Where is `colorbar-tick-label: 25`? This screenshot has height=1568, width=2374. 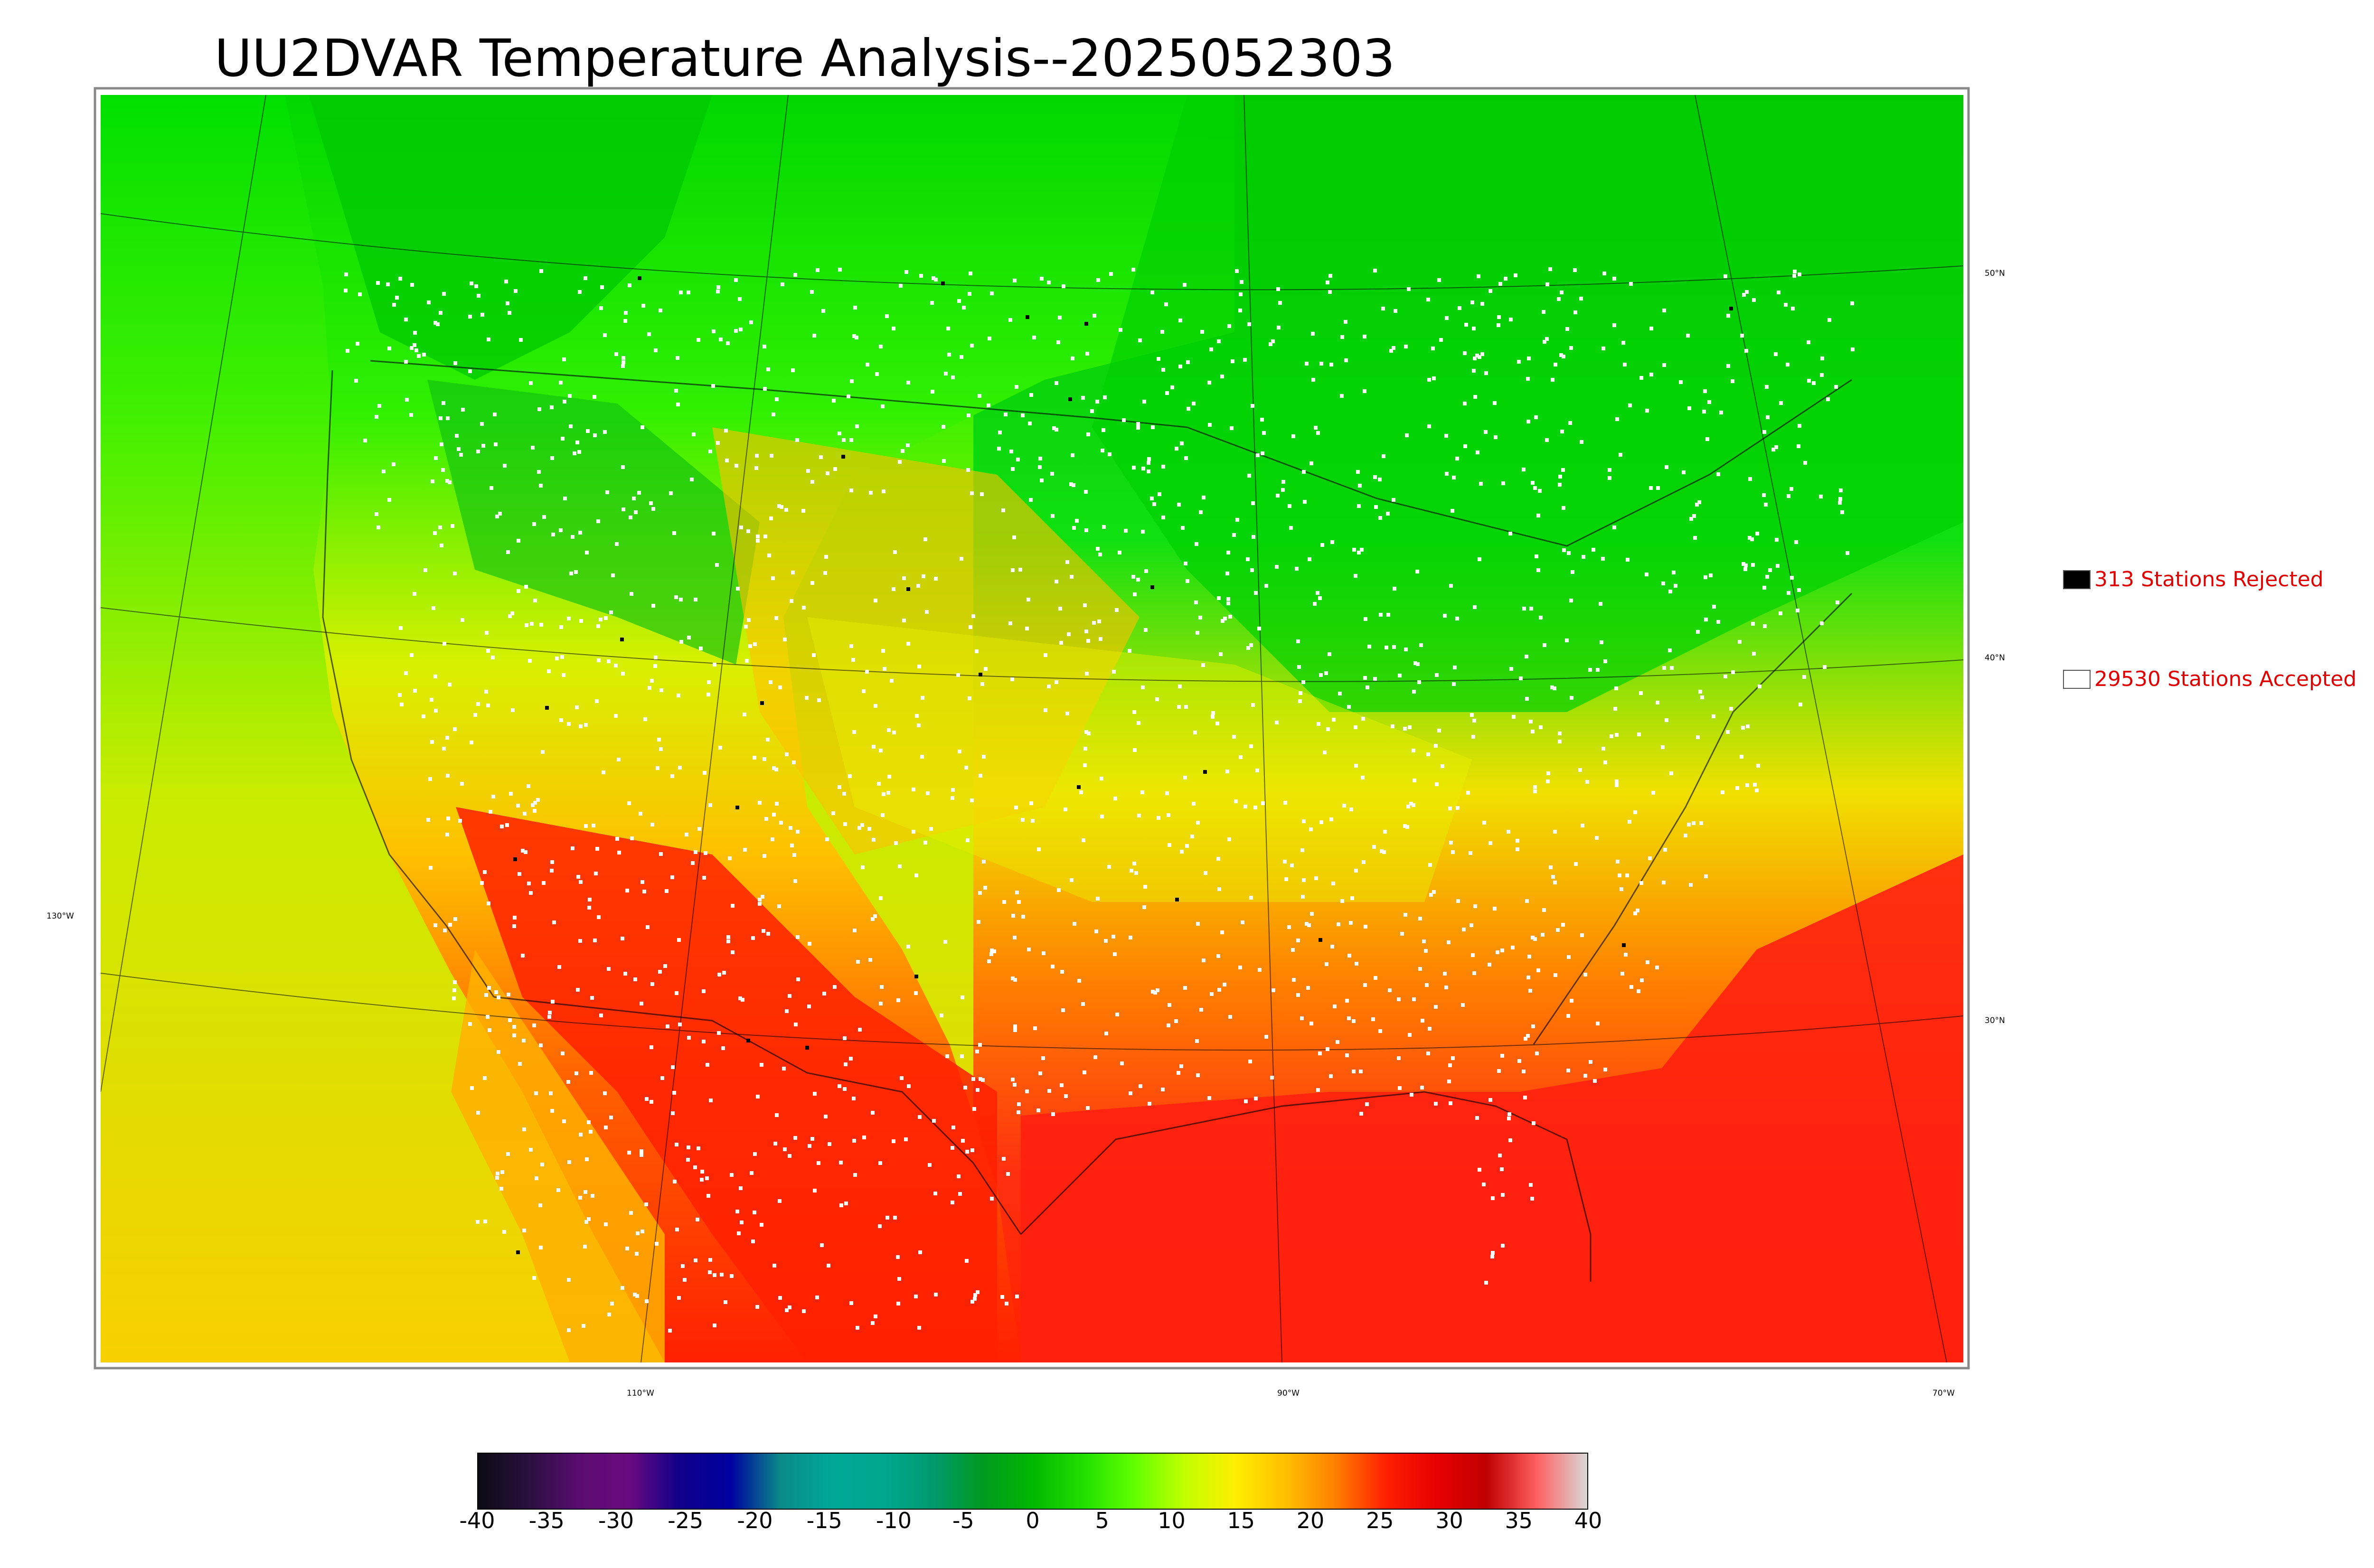
colorbar-tick-label: 25 is located at coordinates (1380, 1521).